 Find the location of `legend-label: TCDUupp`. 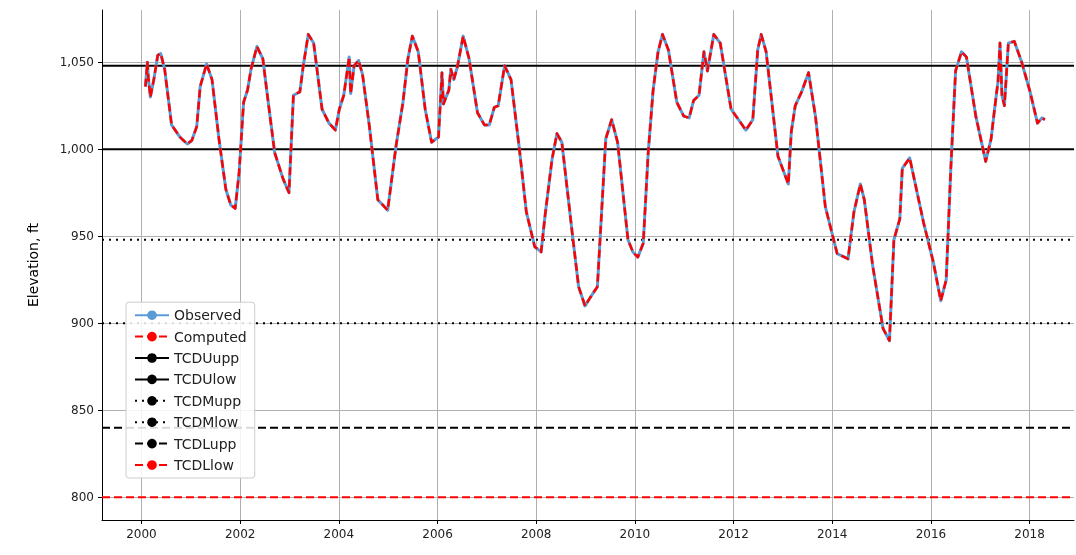

legend-label: TCDUupp is located at coordinates (206, 358).